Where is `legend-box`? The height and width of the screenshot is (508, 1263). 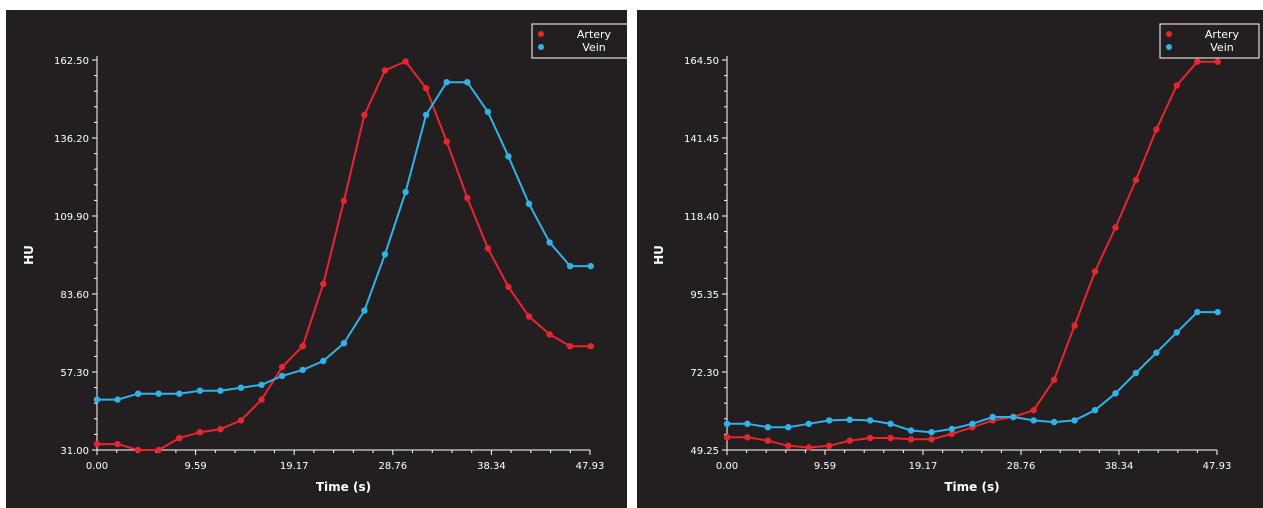 legend-box is located at coordinates (579, 41).